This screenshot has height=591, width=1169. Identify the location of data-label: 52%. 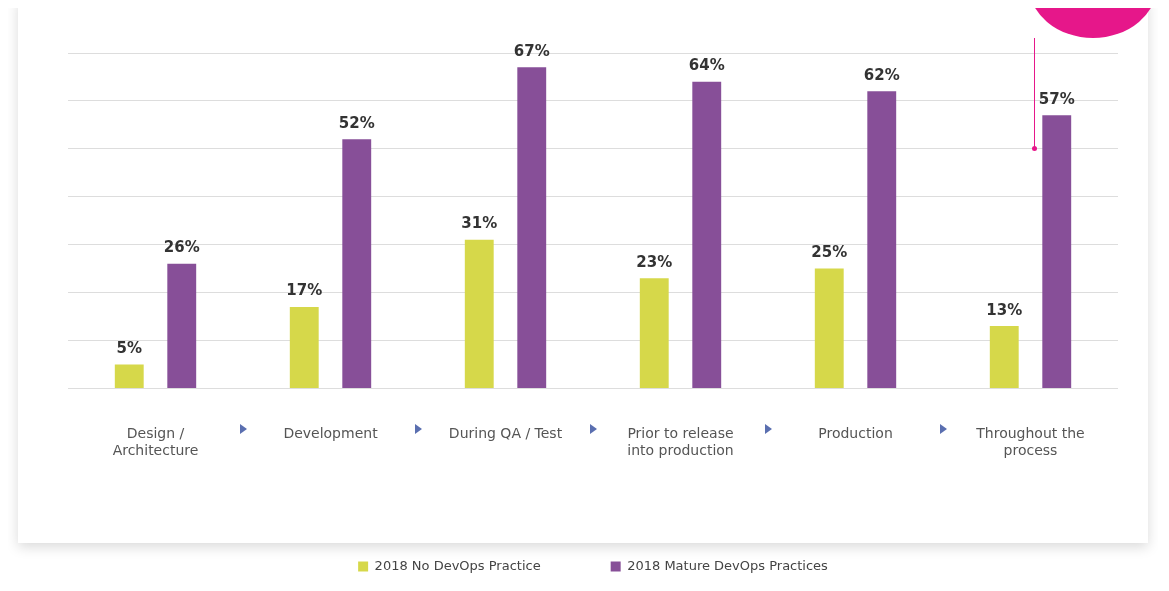
(356, 122).